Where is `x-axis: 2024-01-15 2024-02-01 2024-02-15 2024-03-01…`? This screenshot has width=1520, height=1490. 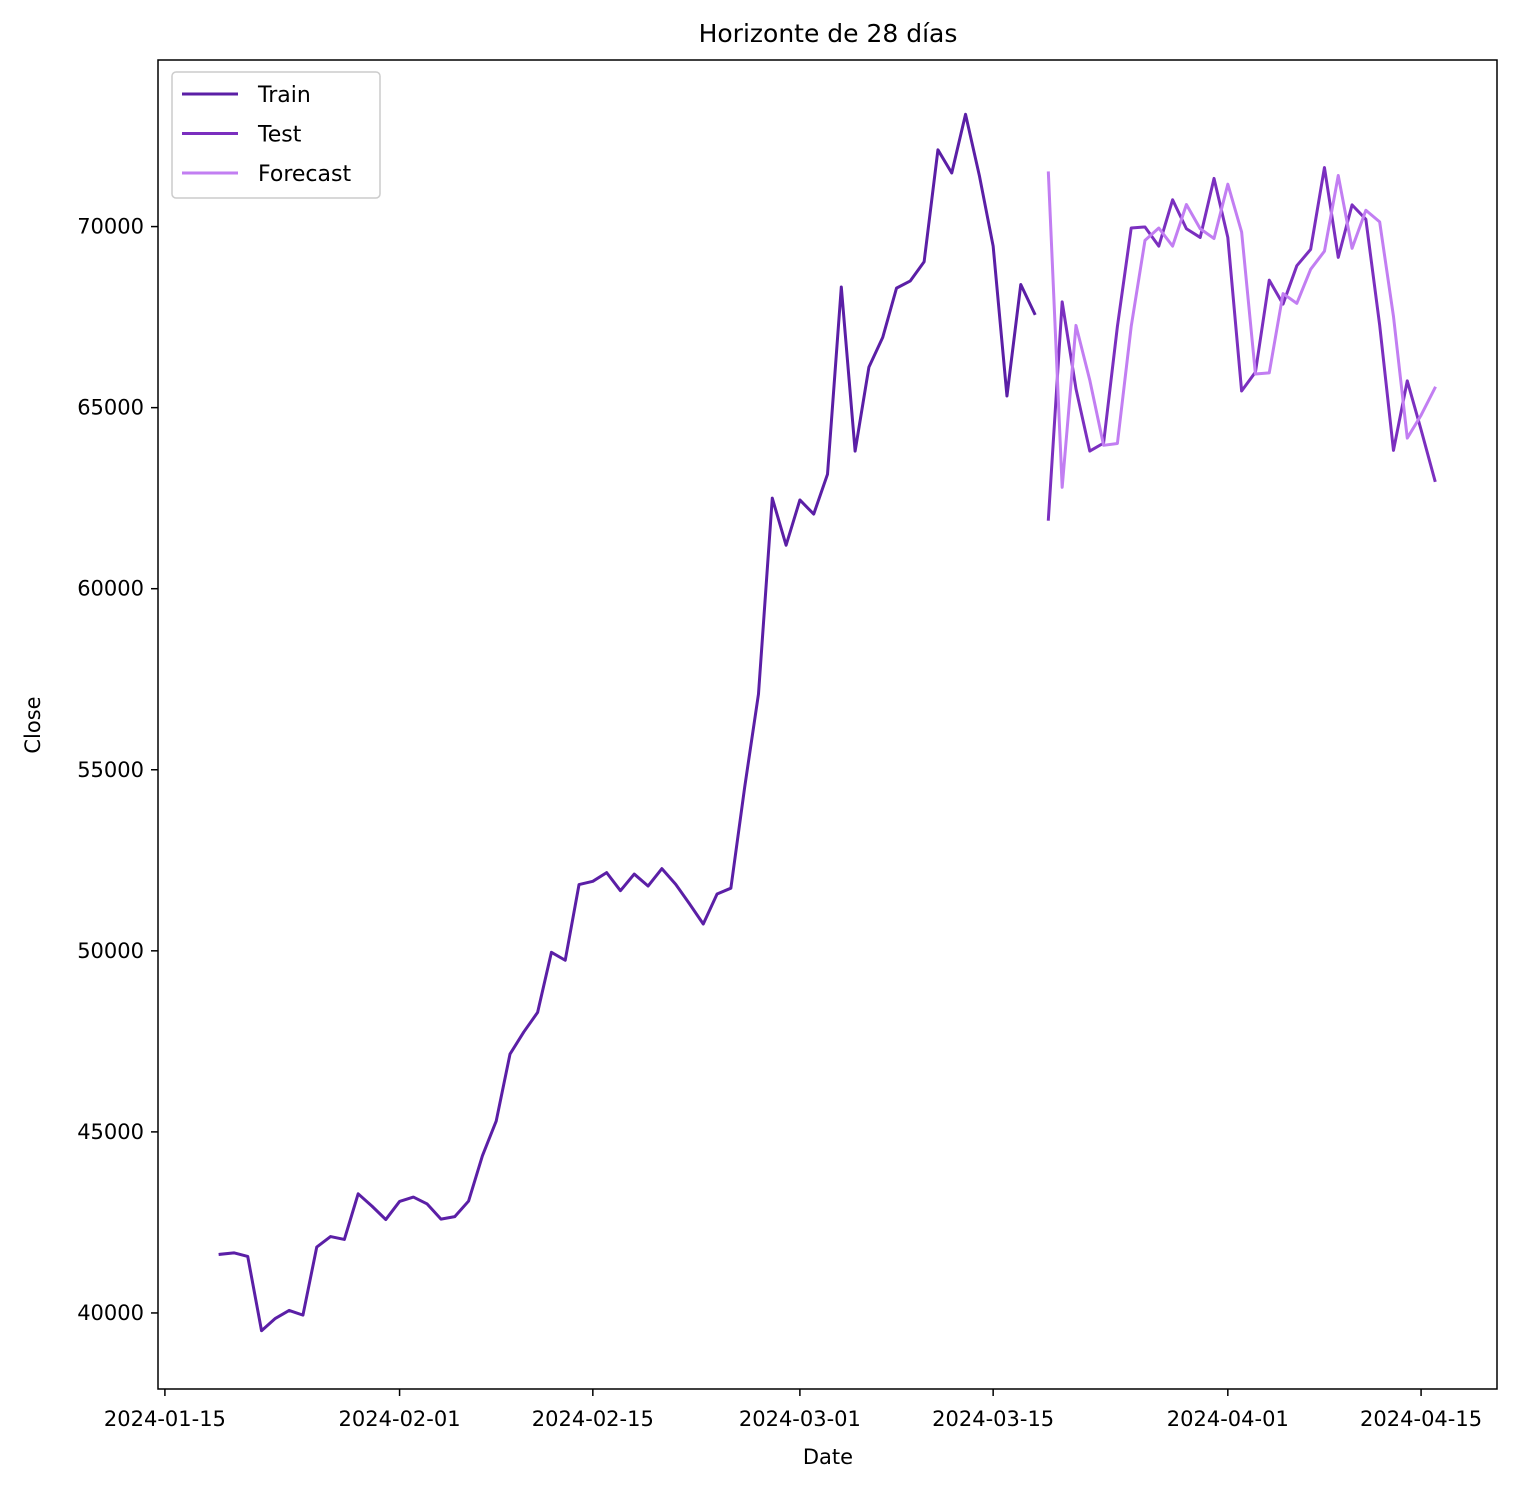 x-axis: 2024-01-15 2024-02-01 2024-02-15 2024-03-01… is located at coordinates (793, 1410).